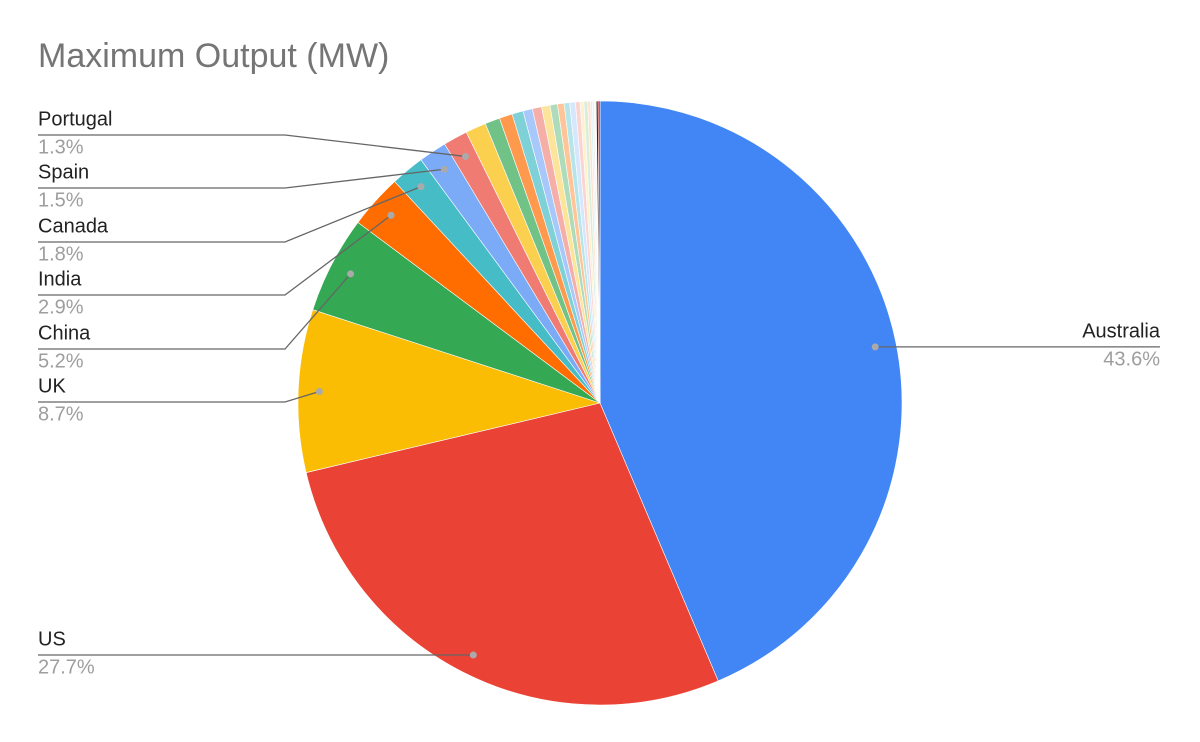 Image resolution: width=1200 pixels, height=742 pixels. Describe the element at coordinates (52, 386) in the screenshot. I see `slice-label: UK` at that location.